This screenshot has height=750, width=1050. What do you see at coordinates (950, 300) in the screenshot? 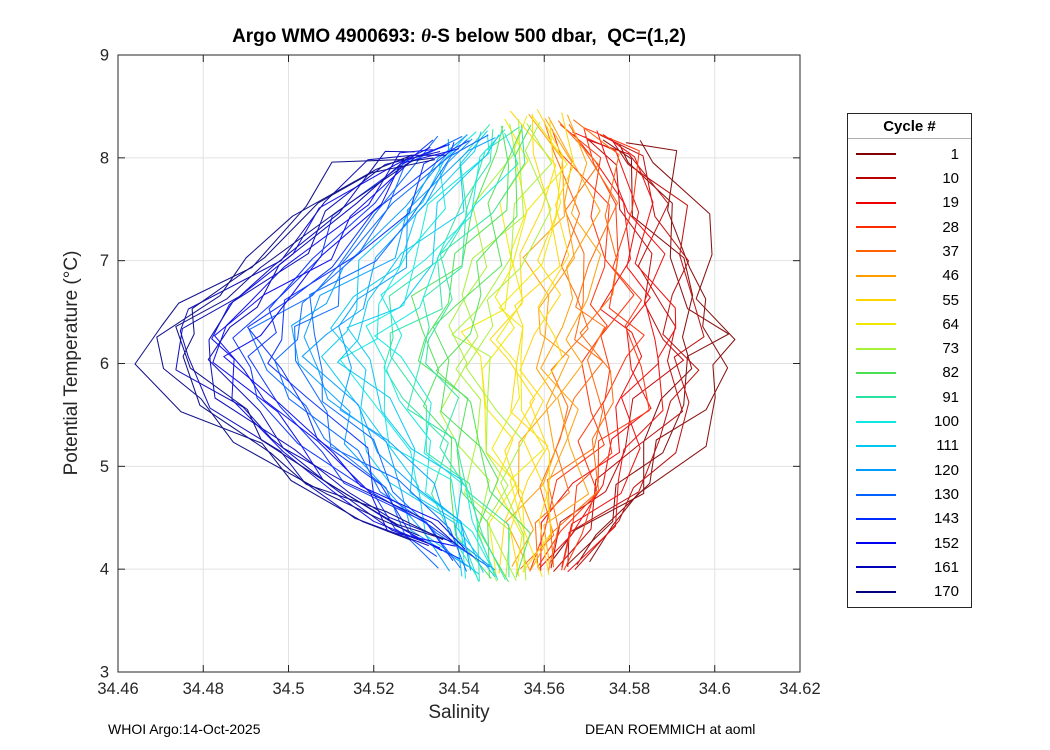
I see `legend-label: 55` at bounding box center [950, 300].